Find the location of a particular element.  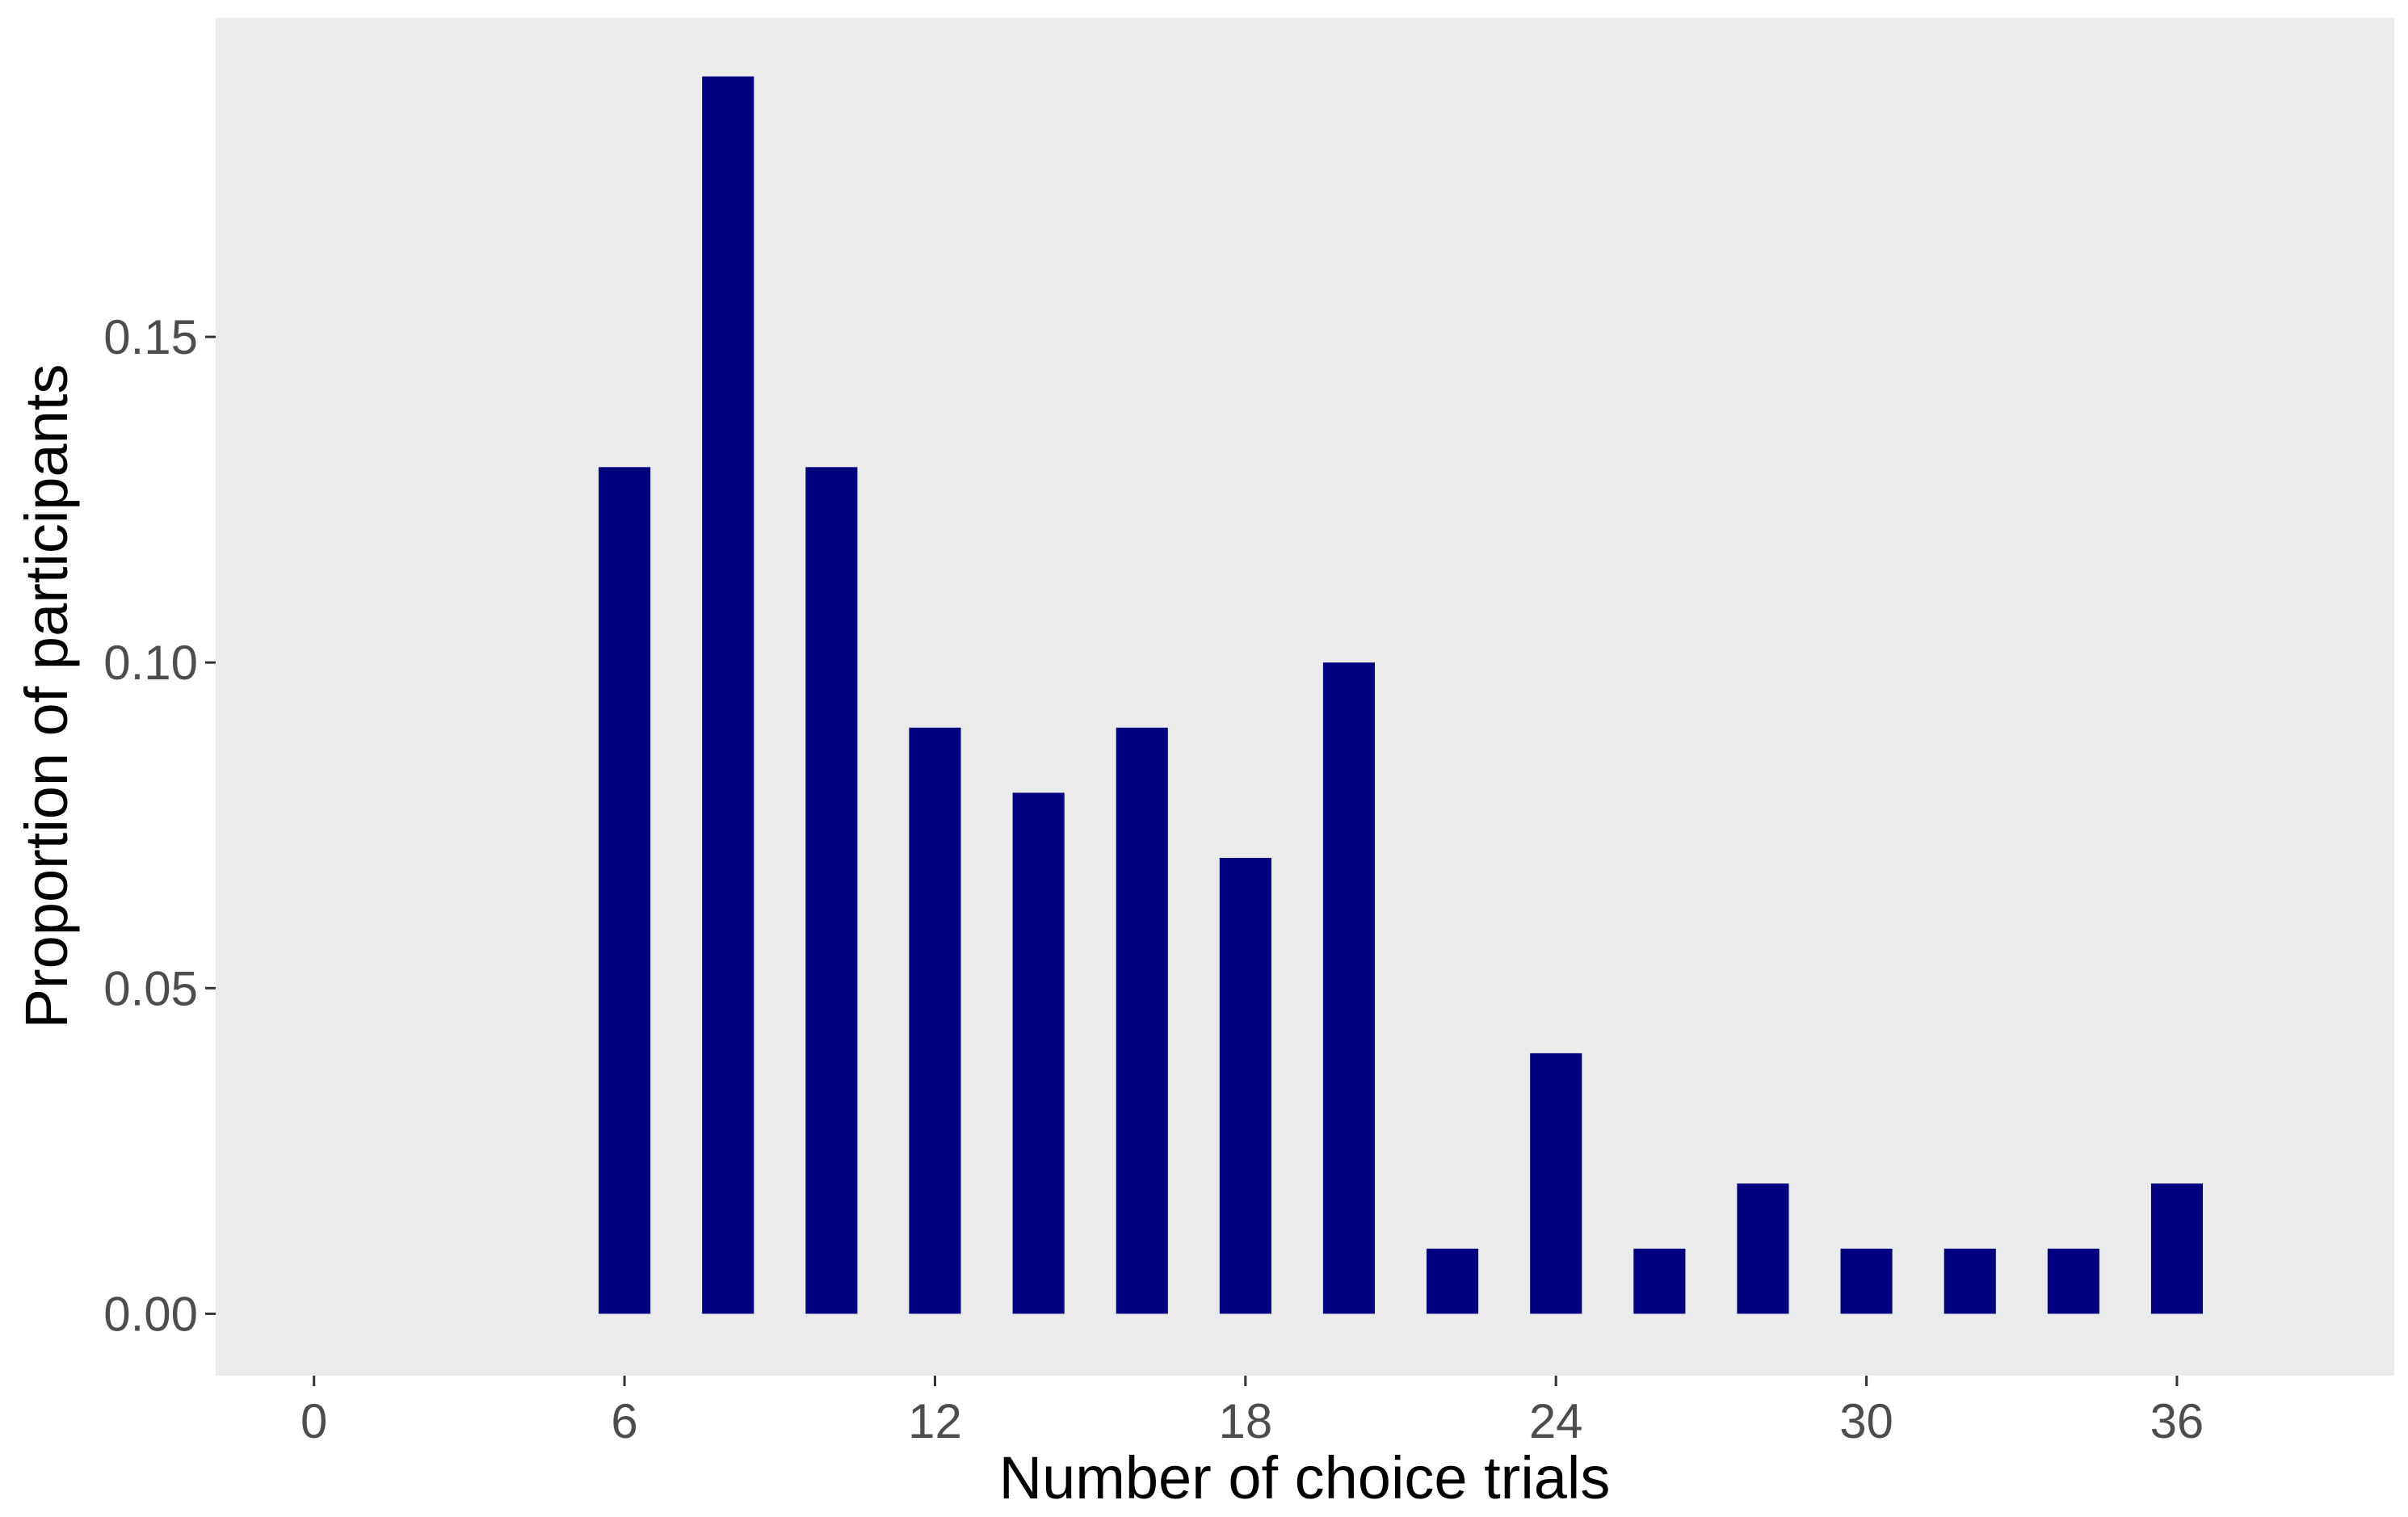

x-axis-title: Number of choice trials is located at coordinates (1305, 1478).